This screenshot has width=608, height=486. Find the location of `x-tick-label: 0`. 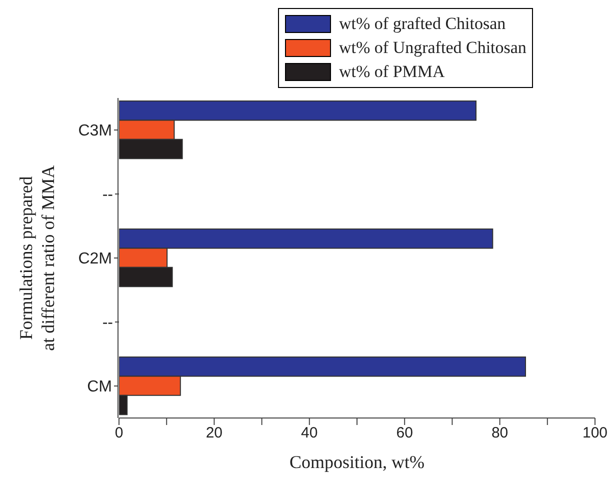

x-tick-label: 0 is located at coordinates (119, 433).